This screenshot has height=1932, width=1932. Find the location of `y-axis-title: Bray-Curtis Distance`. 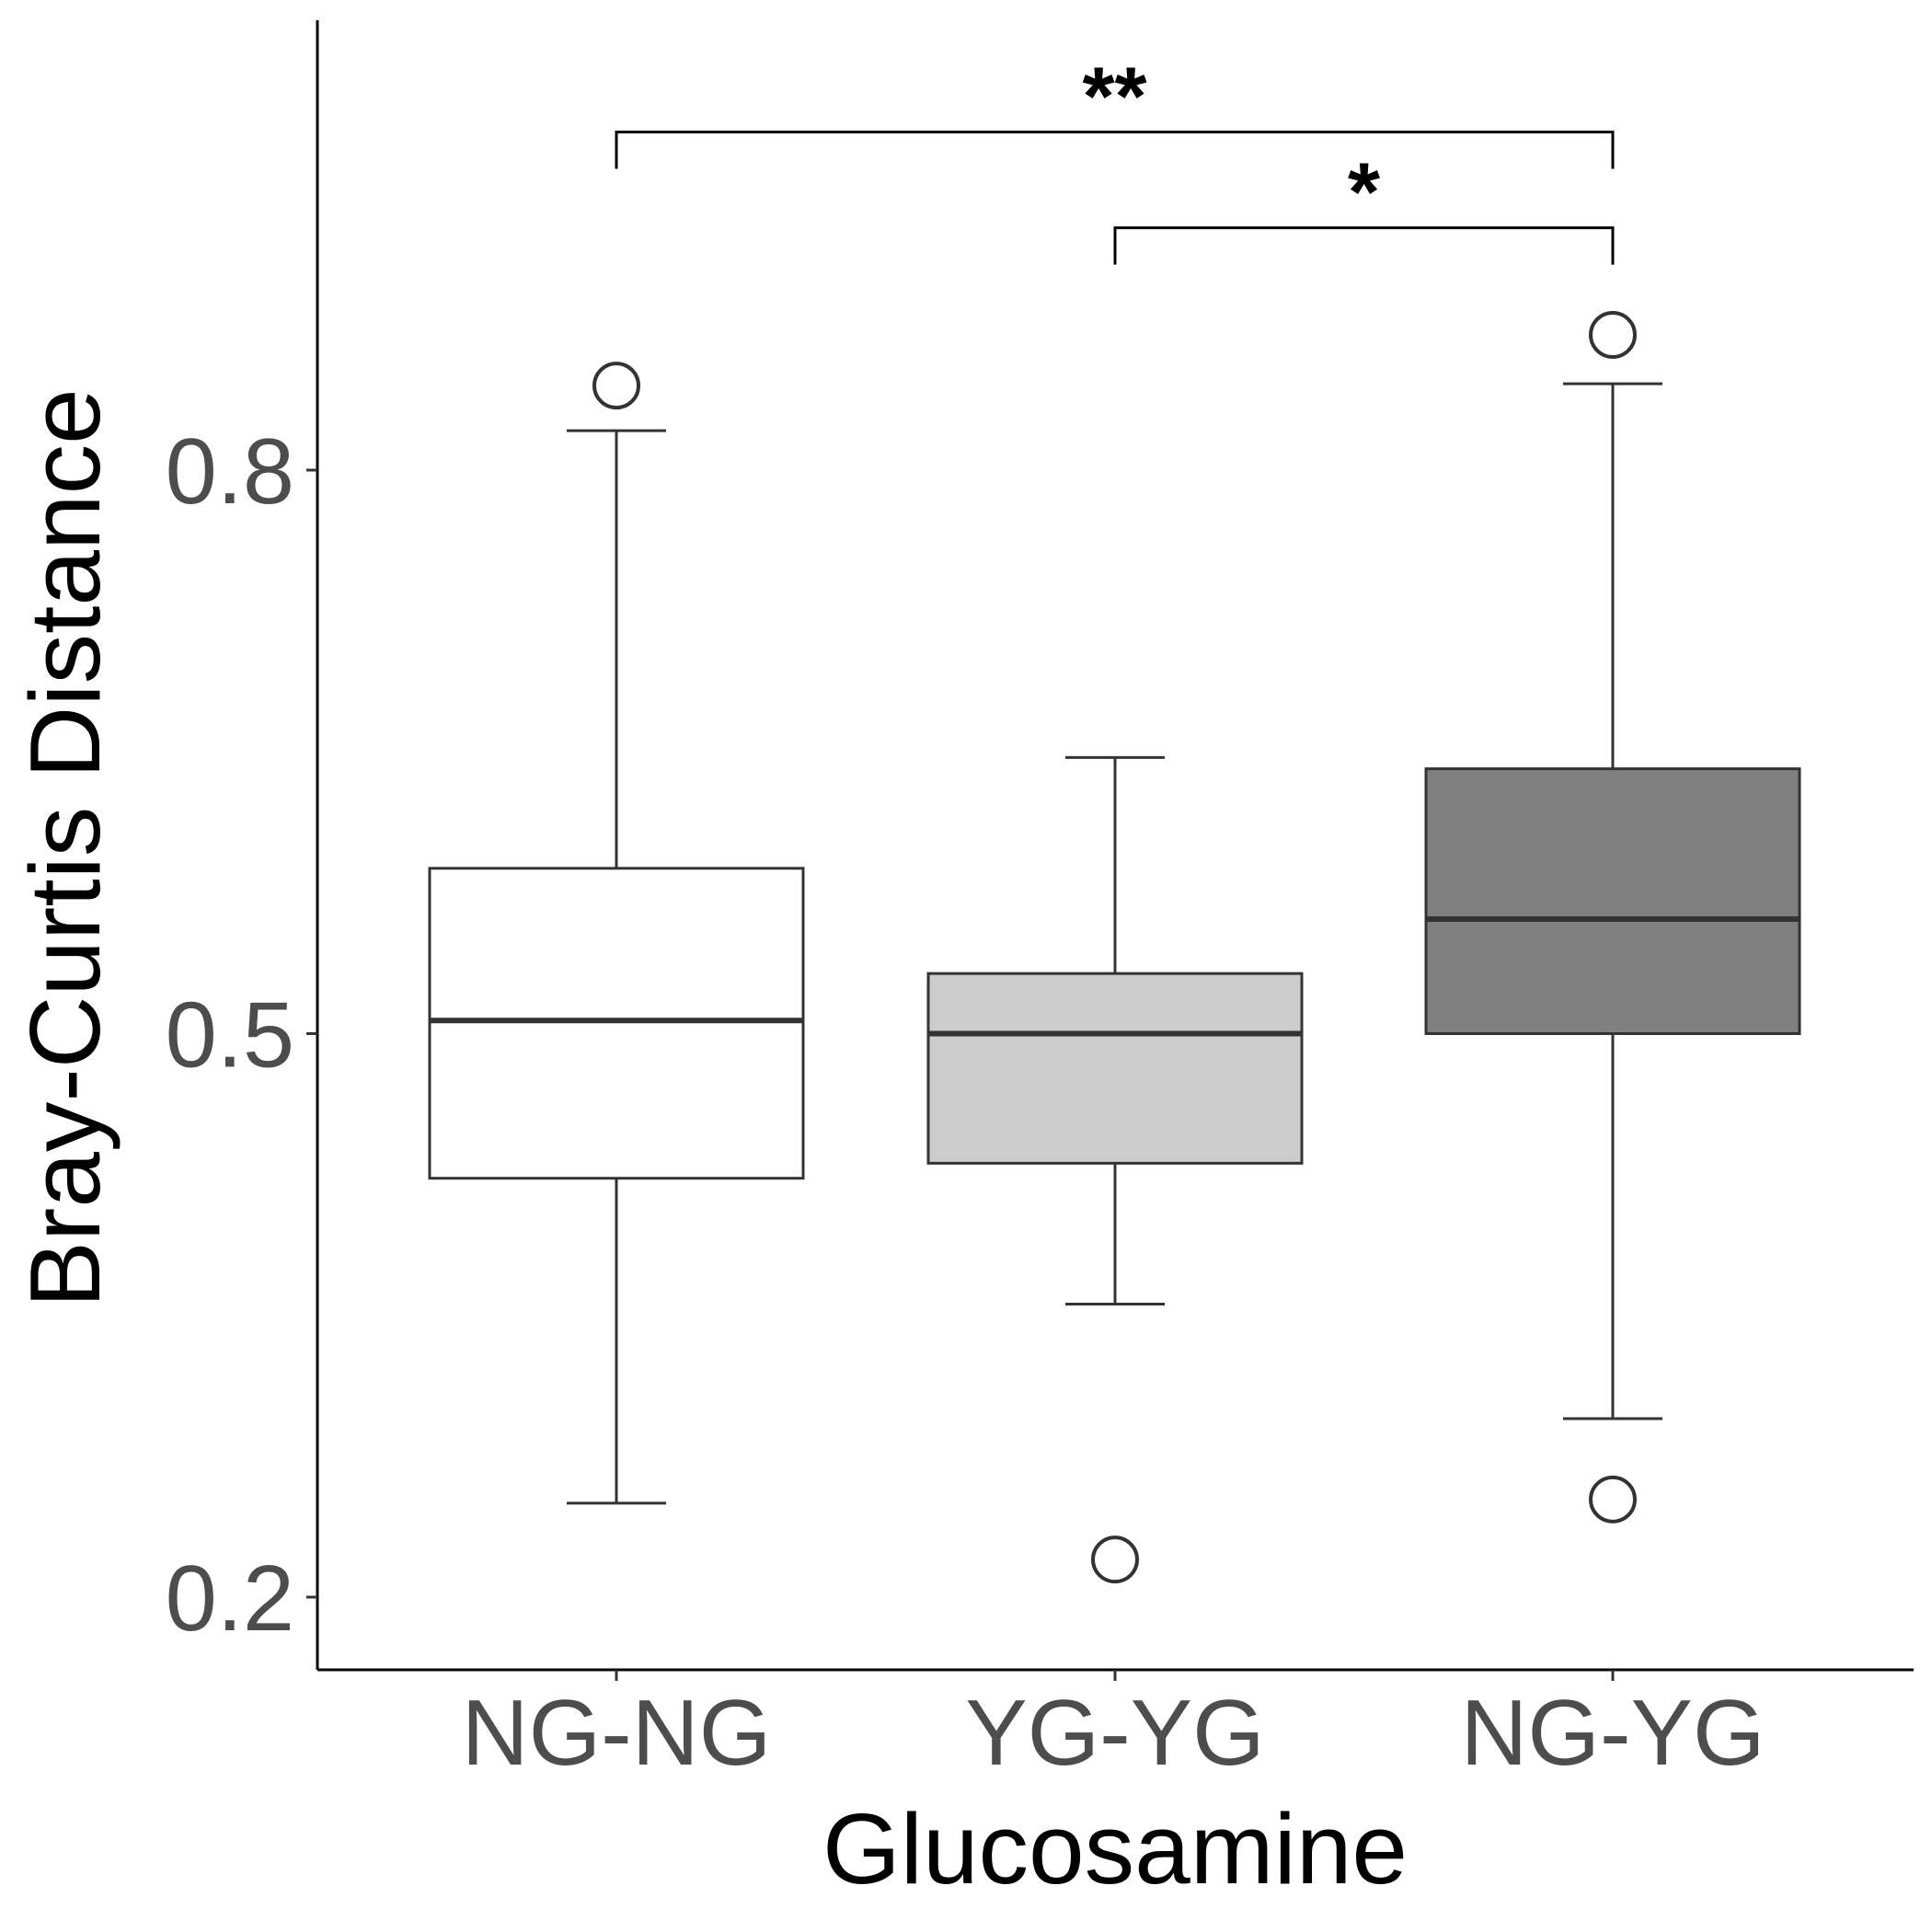

y-axis-title: Bray-Curtis Distance is located at coordinates (65, 847).